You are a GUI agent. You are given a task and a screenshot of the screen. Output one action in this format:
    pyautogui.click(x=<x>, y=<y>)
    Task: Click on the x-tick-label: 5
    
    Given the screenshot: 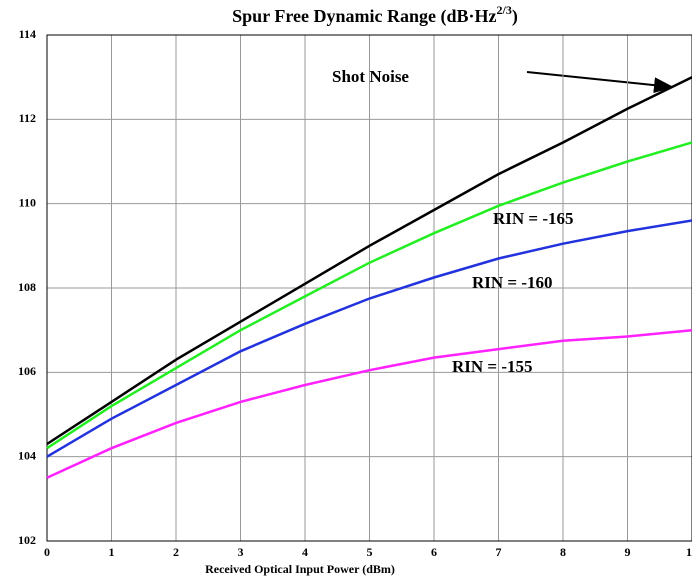 What is the action you would take?
    pyautogui.click(x=370, y=552)
    